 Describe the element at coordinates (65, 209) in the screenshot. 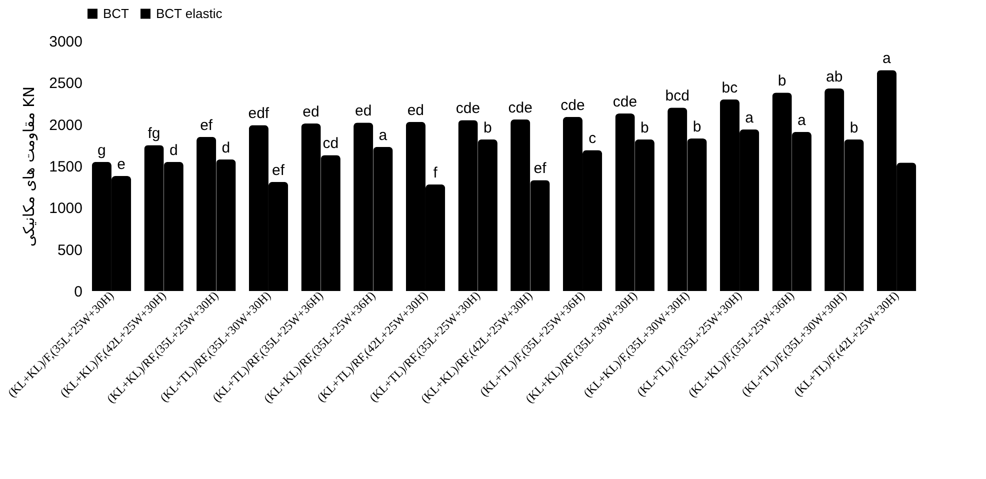

I see `y-tick-label: 1000` at that location.